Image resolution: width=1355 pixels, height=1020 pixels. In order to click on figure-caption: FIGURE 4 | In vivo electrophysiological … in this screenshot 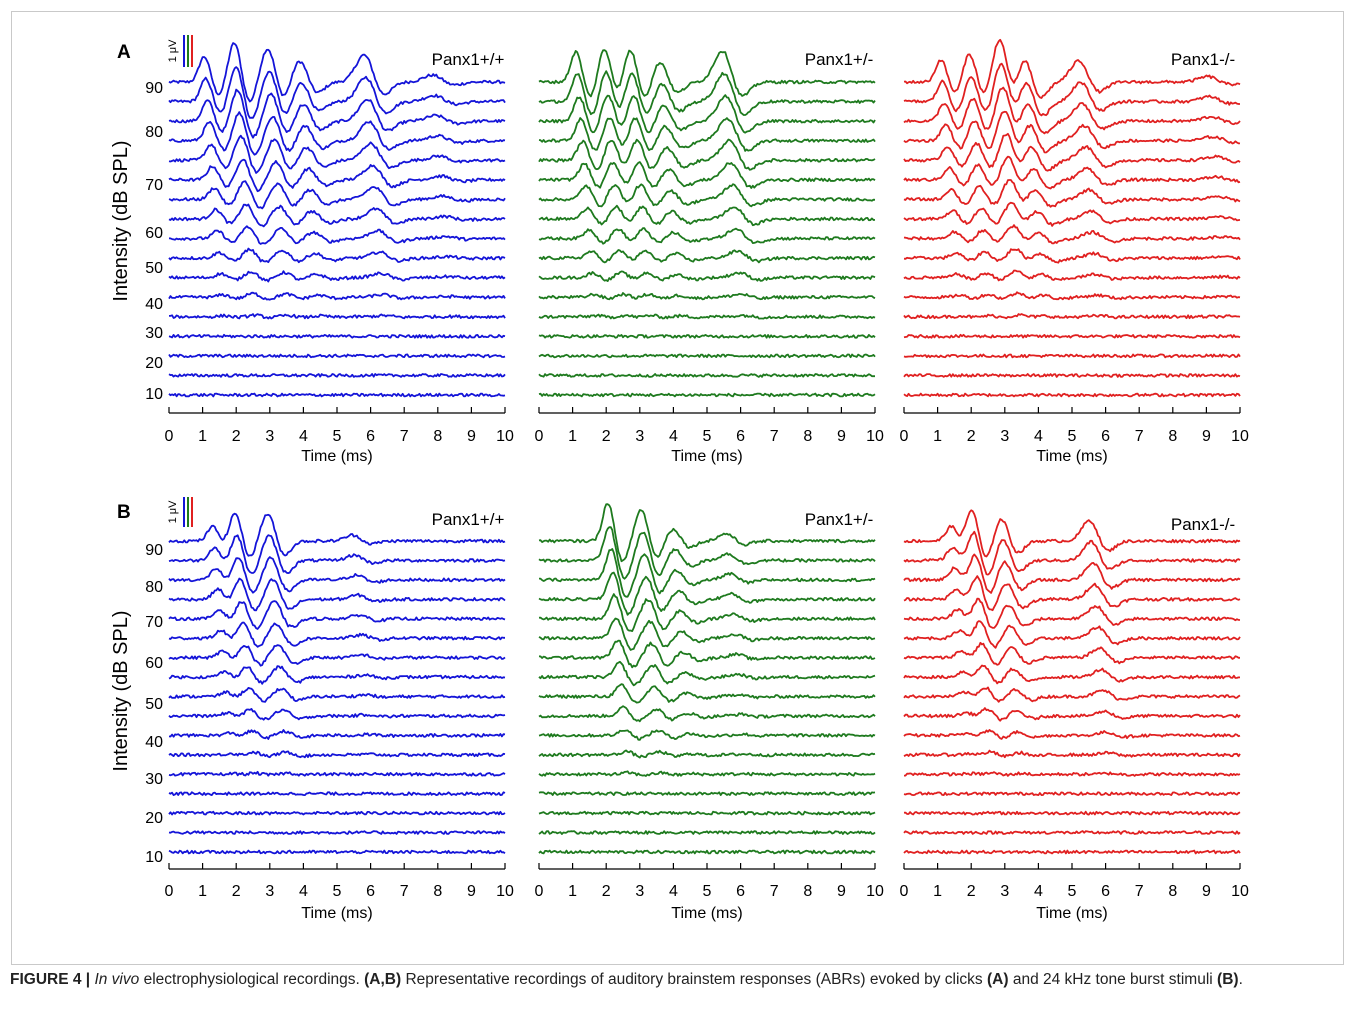, I will do `click(675, 980)`.